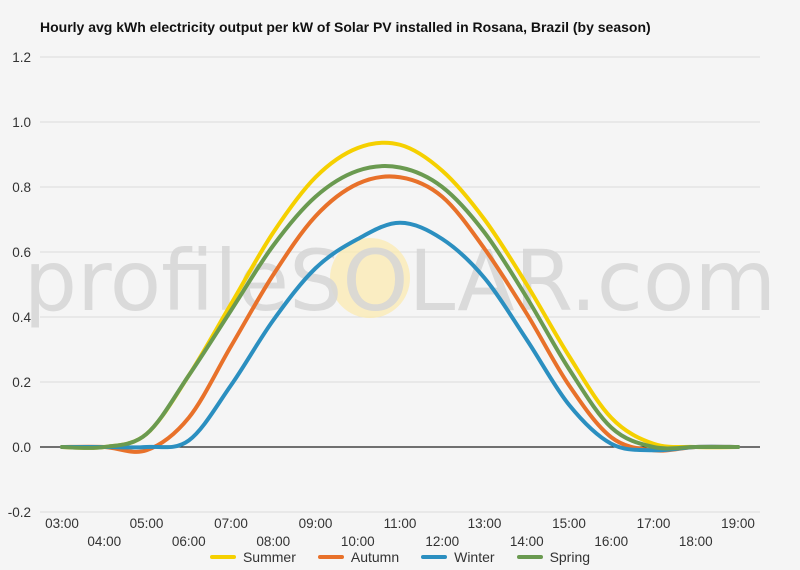  Describe the element at coordinates (21, 447) in the screenshot. I see `y-tick-label: 0.0` at that location.